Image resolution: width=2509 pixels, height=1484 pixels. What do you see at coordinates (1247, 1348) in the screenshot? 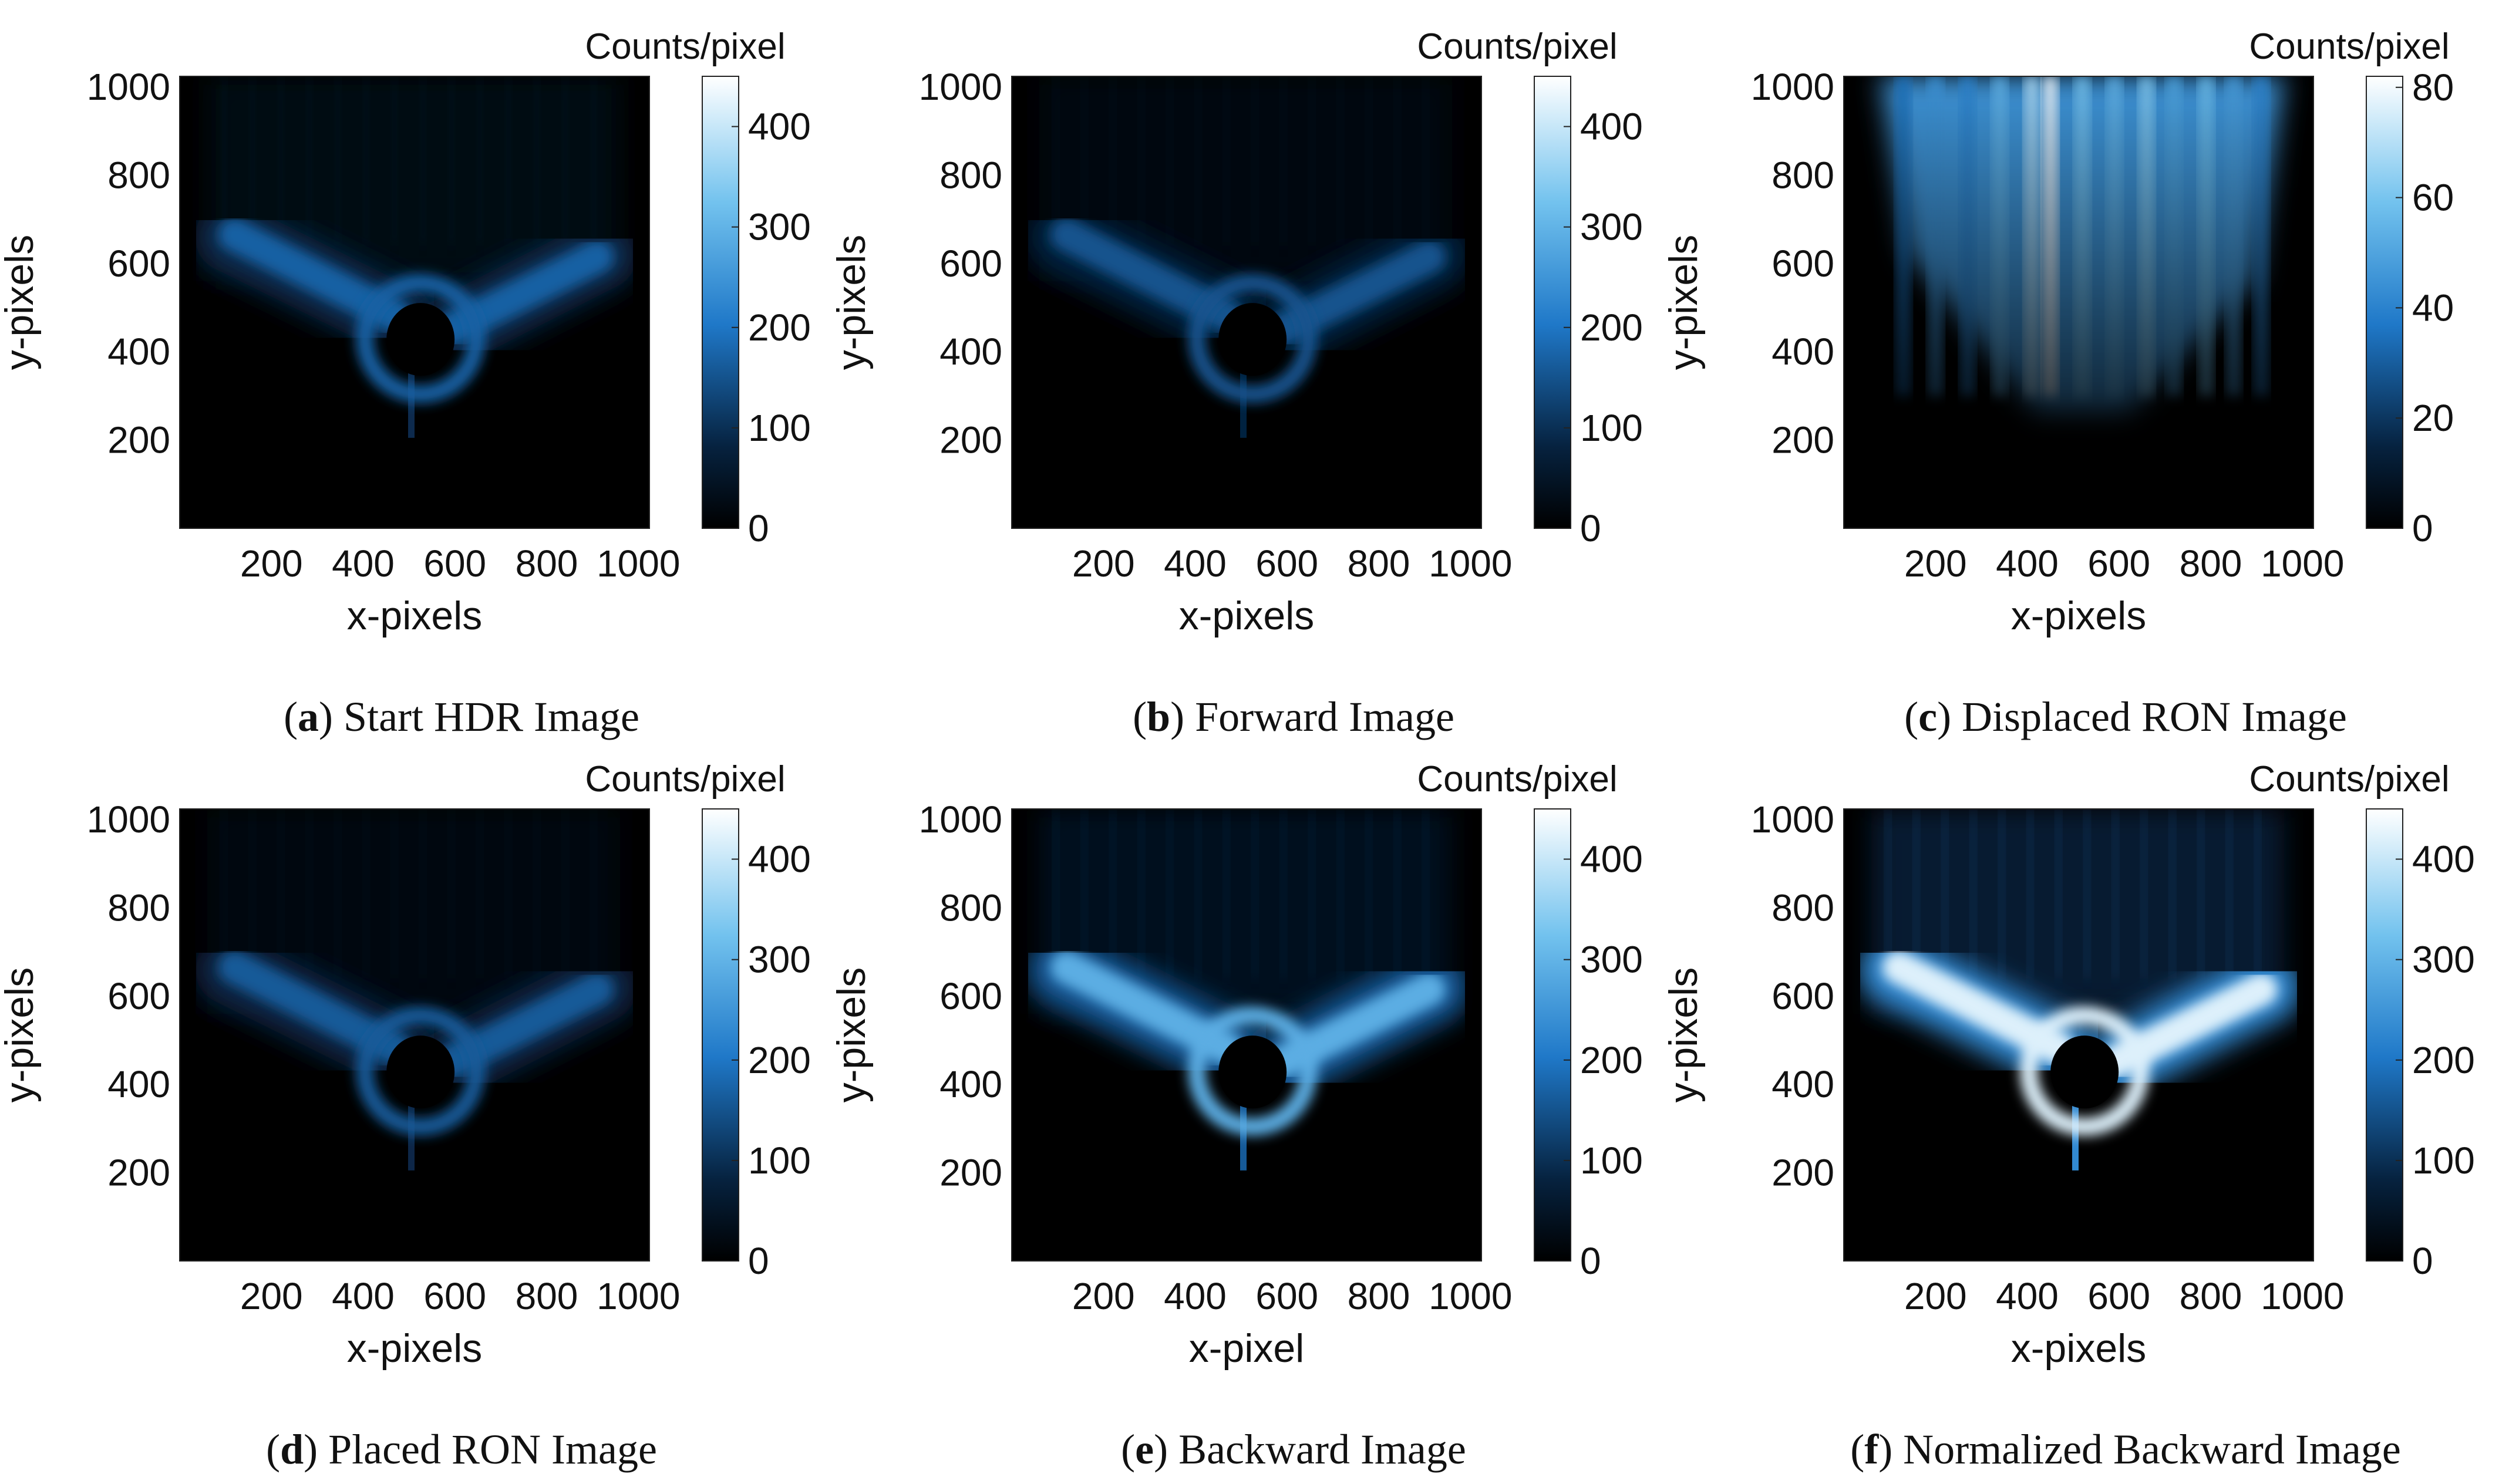
I see `x-axis-label: x-pixel` at bounding box center [1247, 1348].